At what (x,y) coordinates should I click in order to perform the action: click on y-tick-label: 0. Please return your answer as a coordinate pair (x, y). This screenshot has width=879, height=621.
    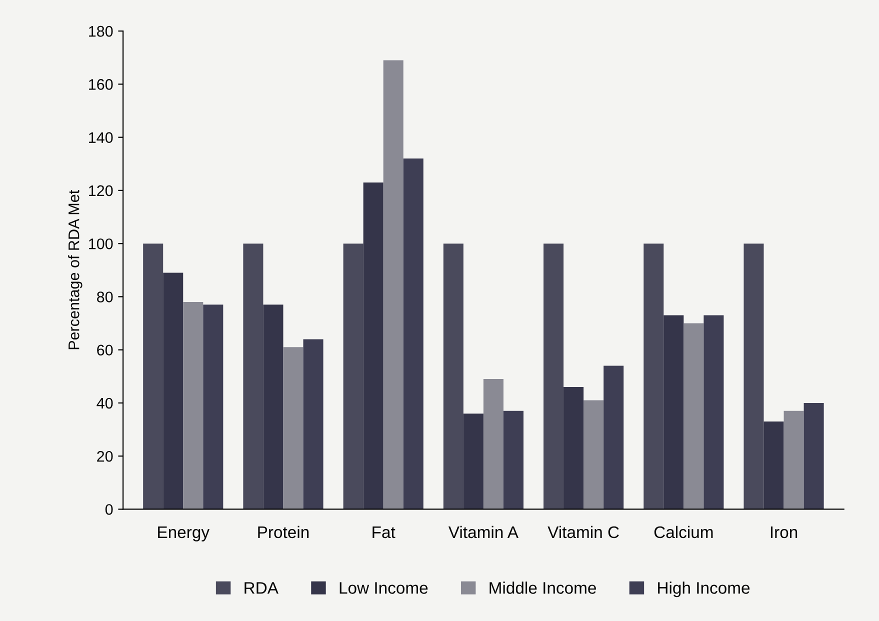
    Looking at the image, I should click on (109, 509).